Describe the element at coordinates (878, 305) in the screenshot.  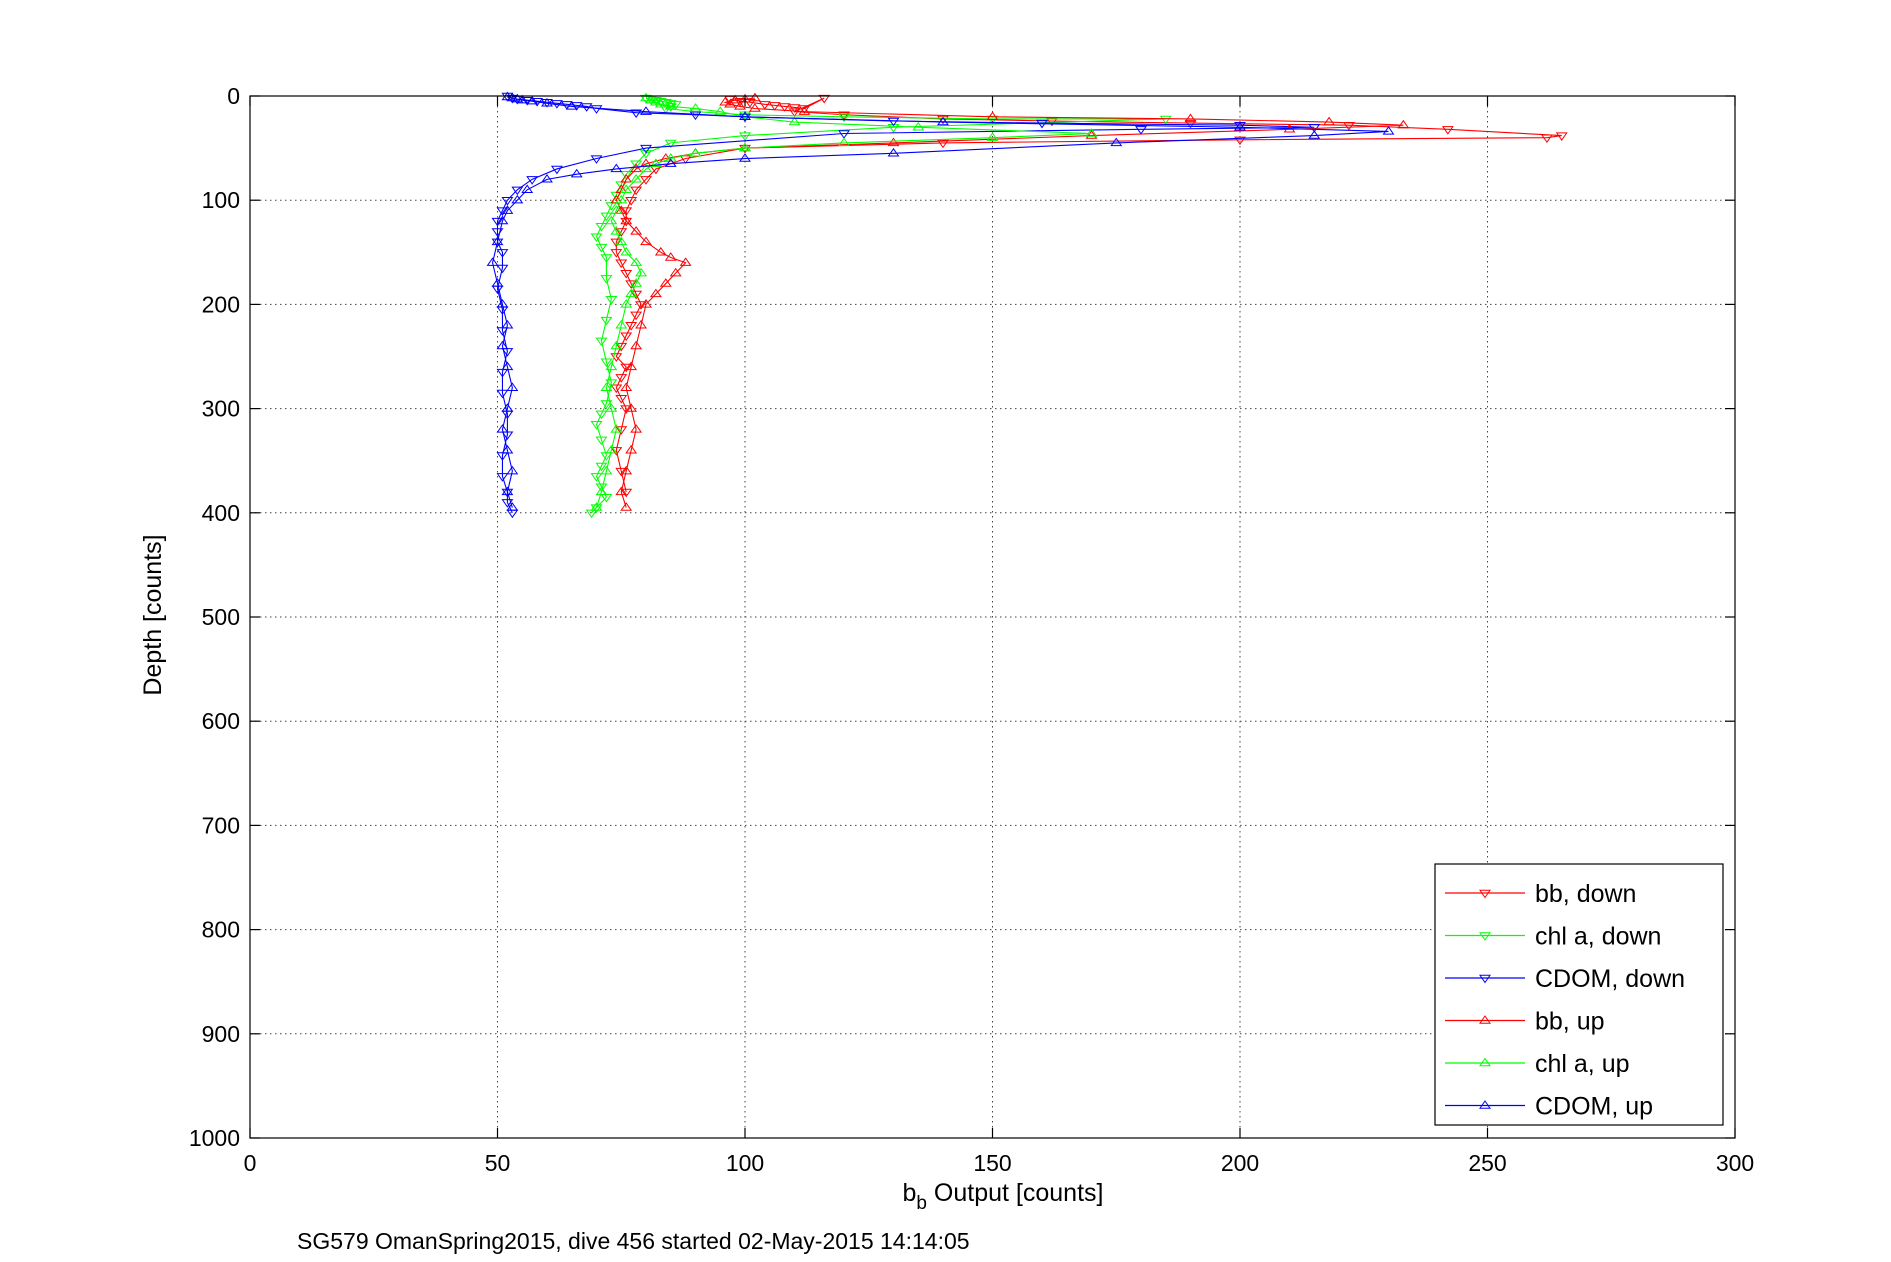
I see `series-line` at that location.